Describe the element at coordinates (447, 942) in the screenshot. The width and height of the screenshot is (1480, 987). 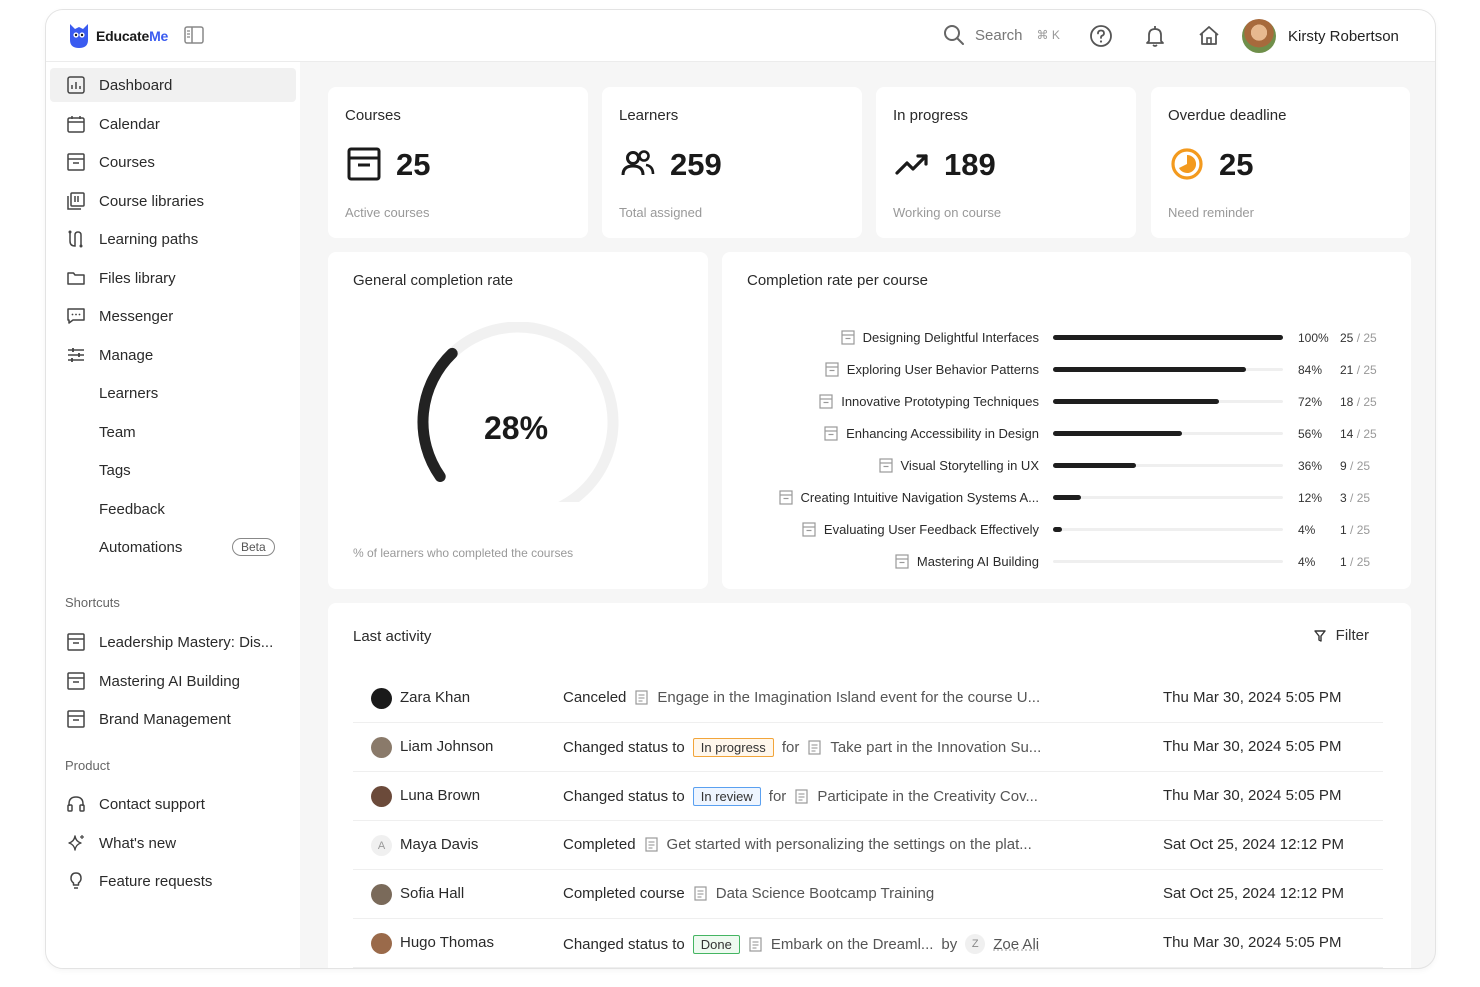
I see `learner-name: Hugo Thomas` at that location.